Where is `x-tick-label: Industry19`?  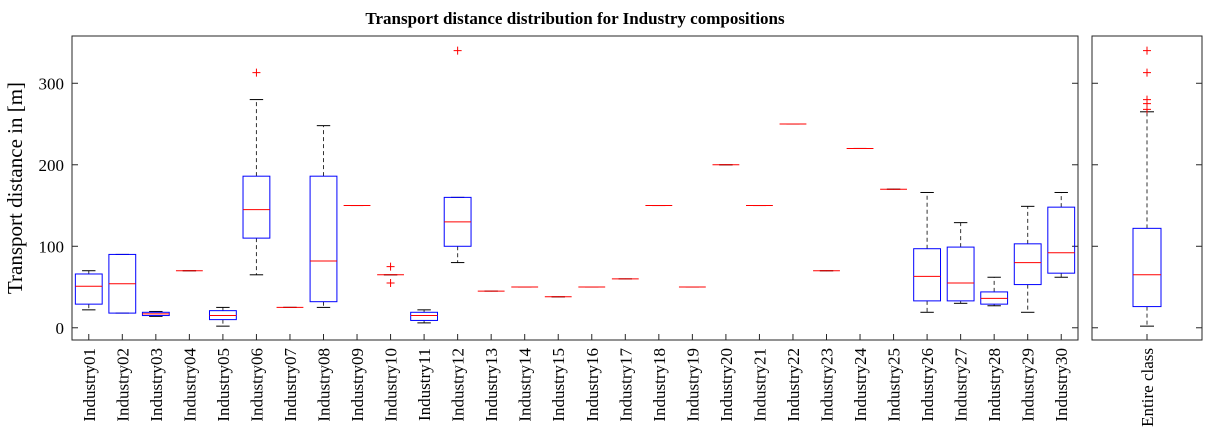
x-tick-label: Industry19 is located at coordinates (692, 385).